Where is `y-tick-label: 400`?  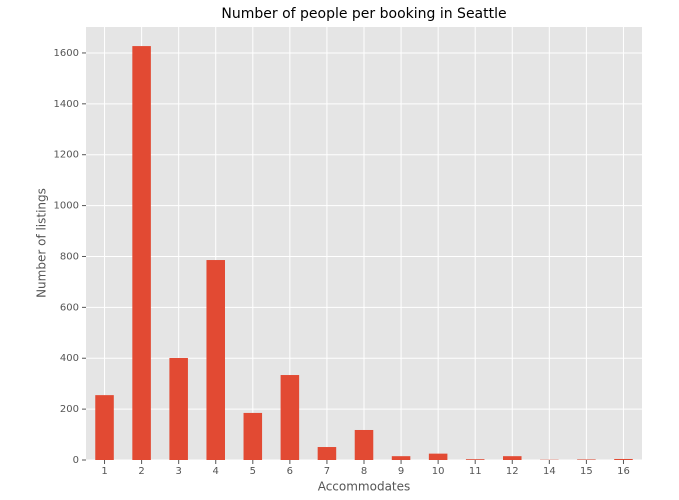 y-tick-label: 400 is located at coordinates (69, 358).